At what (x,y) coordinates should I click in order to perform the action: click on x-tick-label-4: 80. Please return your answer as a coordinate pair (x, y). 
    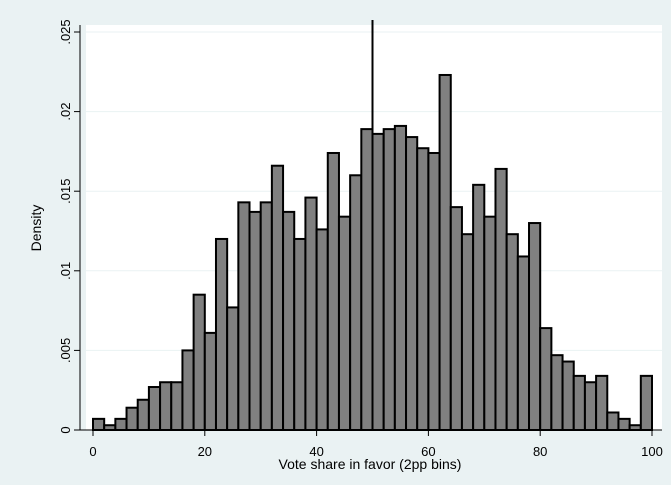
    Looking at the image, I should click on (540, 451).